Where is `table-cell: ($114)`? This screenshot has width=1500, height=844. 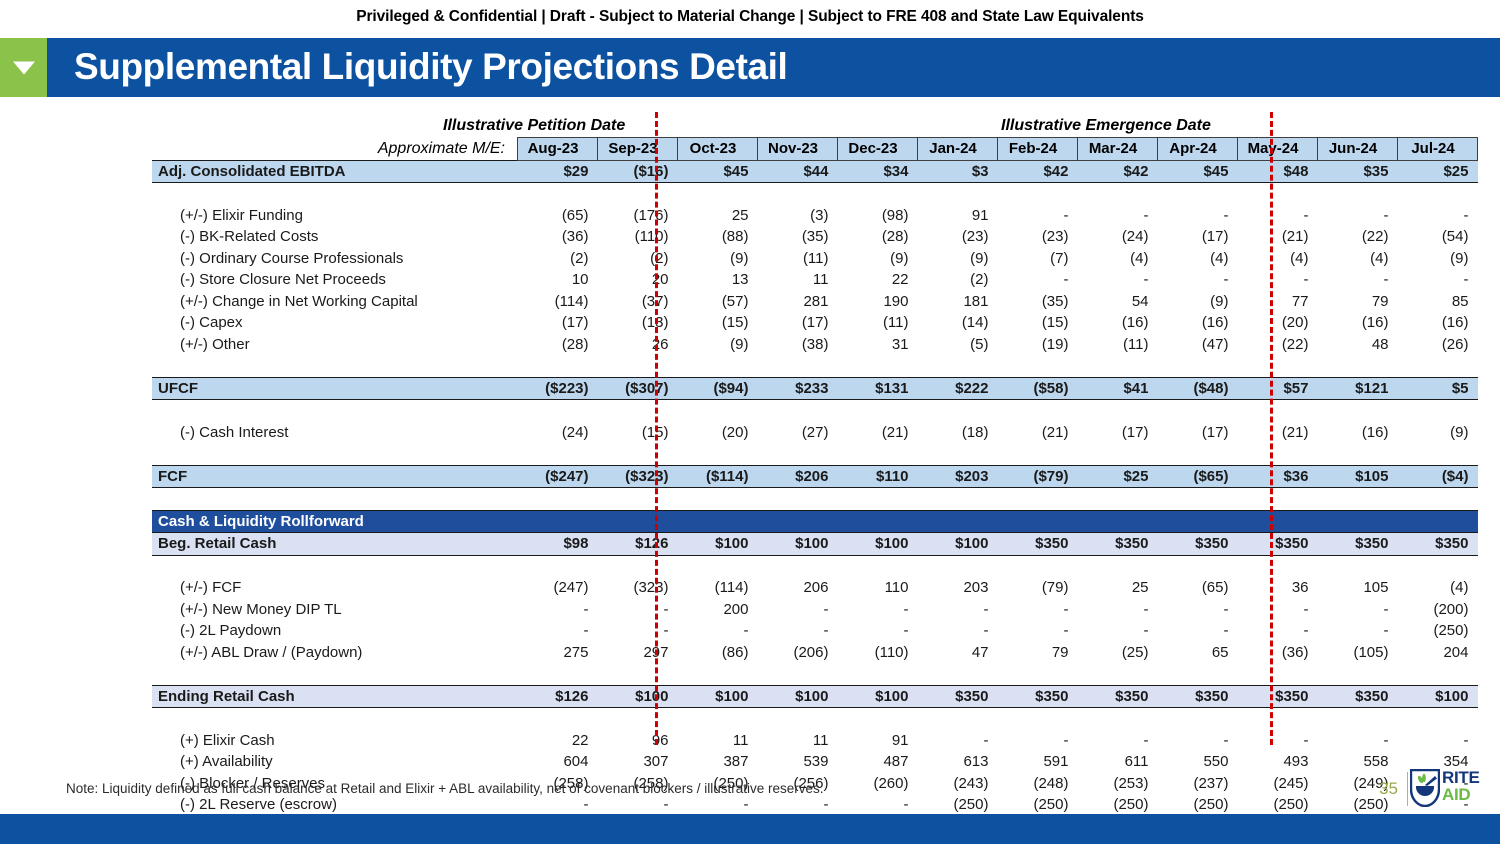
table-cell: ($114) is located at coordinates (717, 476).